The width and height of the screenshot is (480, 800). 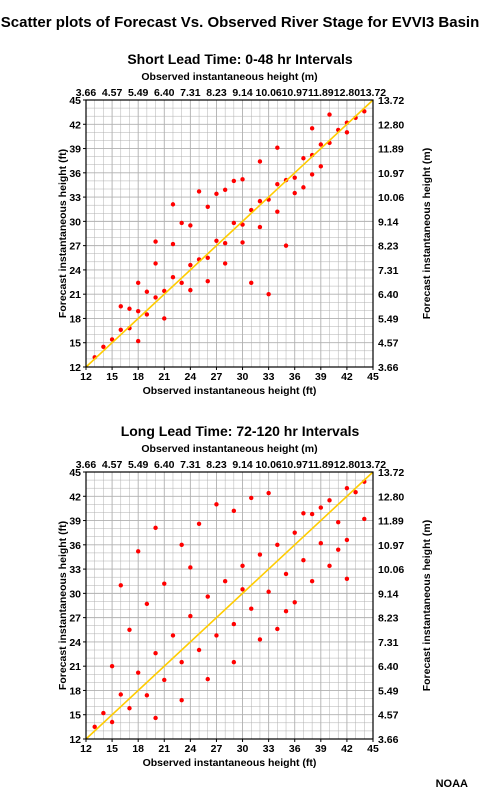 I want to click on x-tick-label: 39, so click(x=321, y=377).